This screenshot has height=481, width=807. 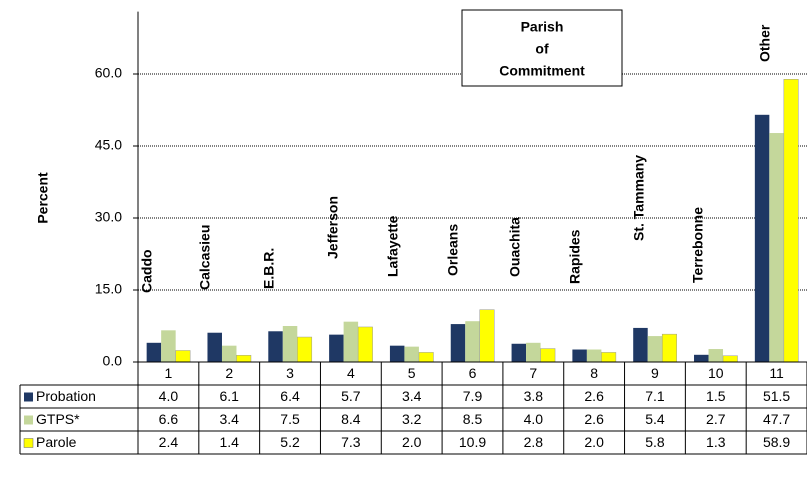 I want to click on x-tick-label: 2, so click(x=229, y=373).